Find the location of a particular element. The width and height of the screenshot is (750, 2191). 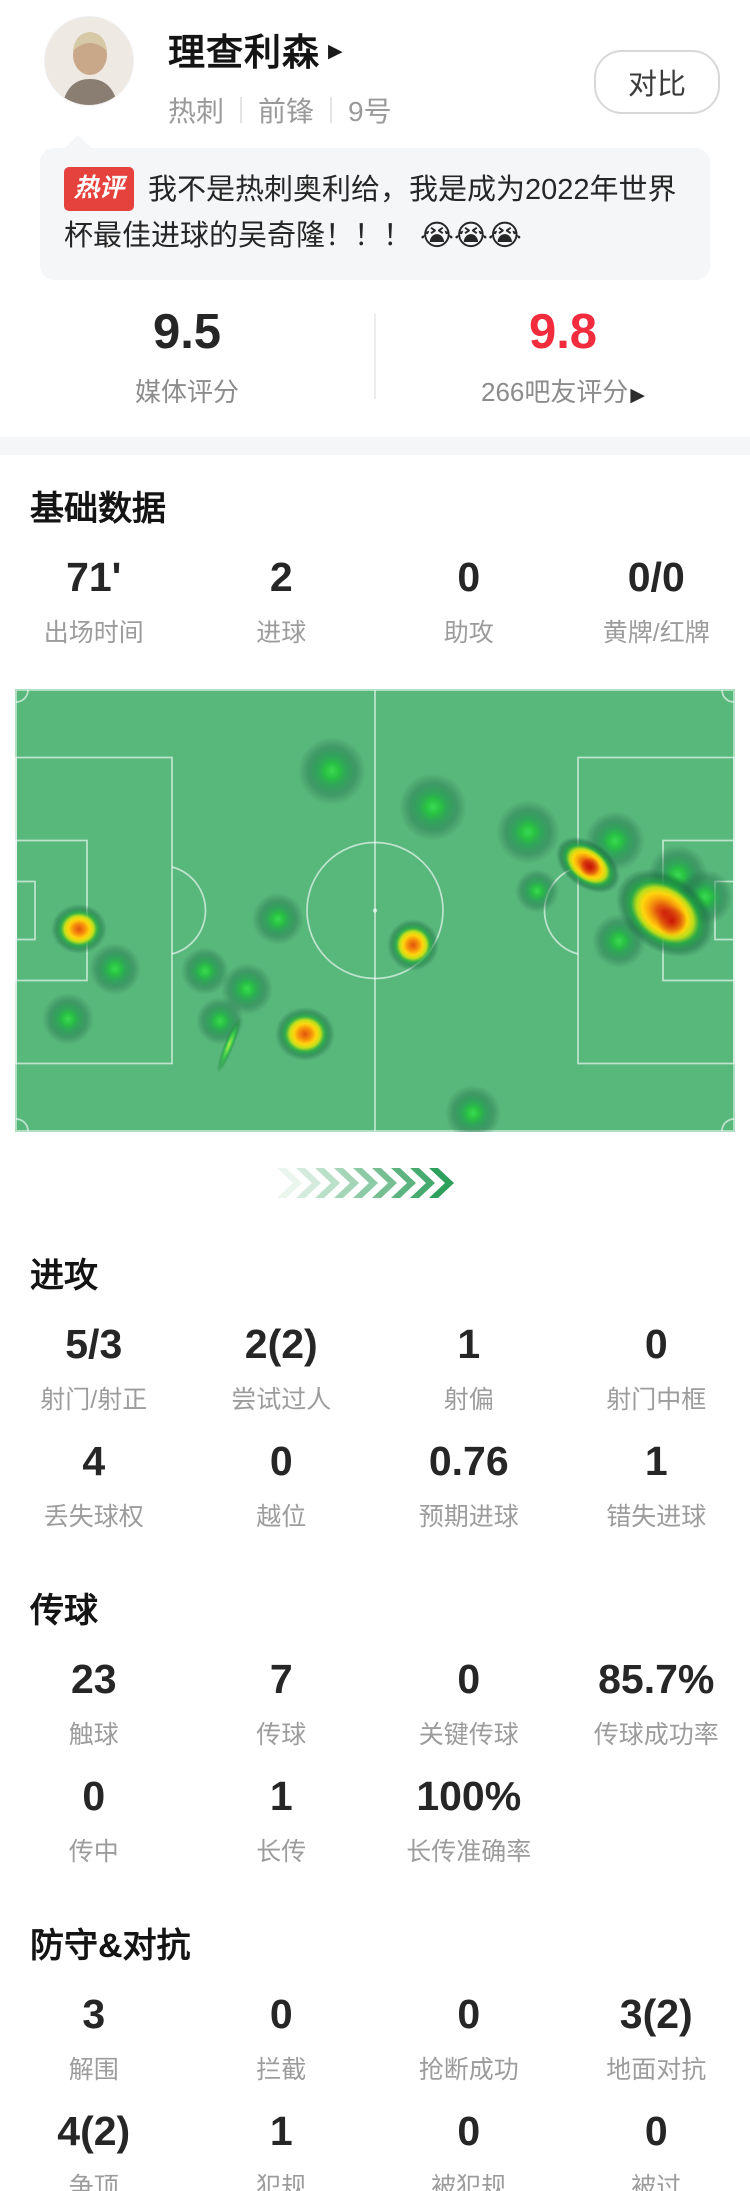

hot-comment-bubble: 热评 我不是热刺奥利给，我是成为2022年世界杯最佳进球的吴奇隆！！！ 😭😭😭 is located at coordinates (375, 214).